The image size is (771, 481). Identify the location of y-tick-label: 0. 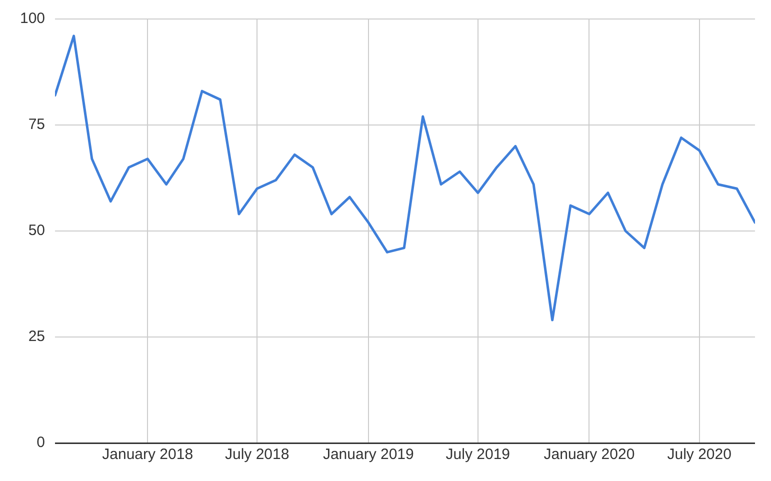
(41, 443).